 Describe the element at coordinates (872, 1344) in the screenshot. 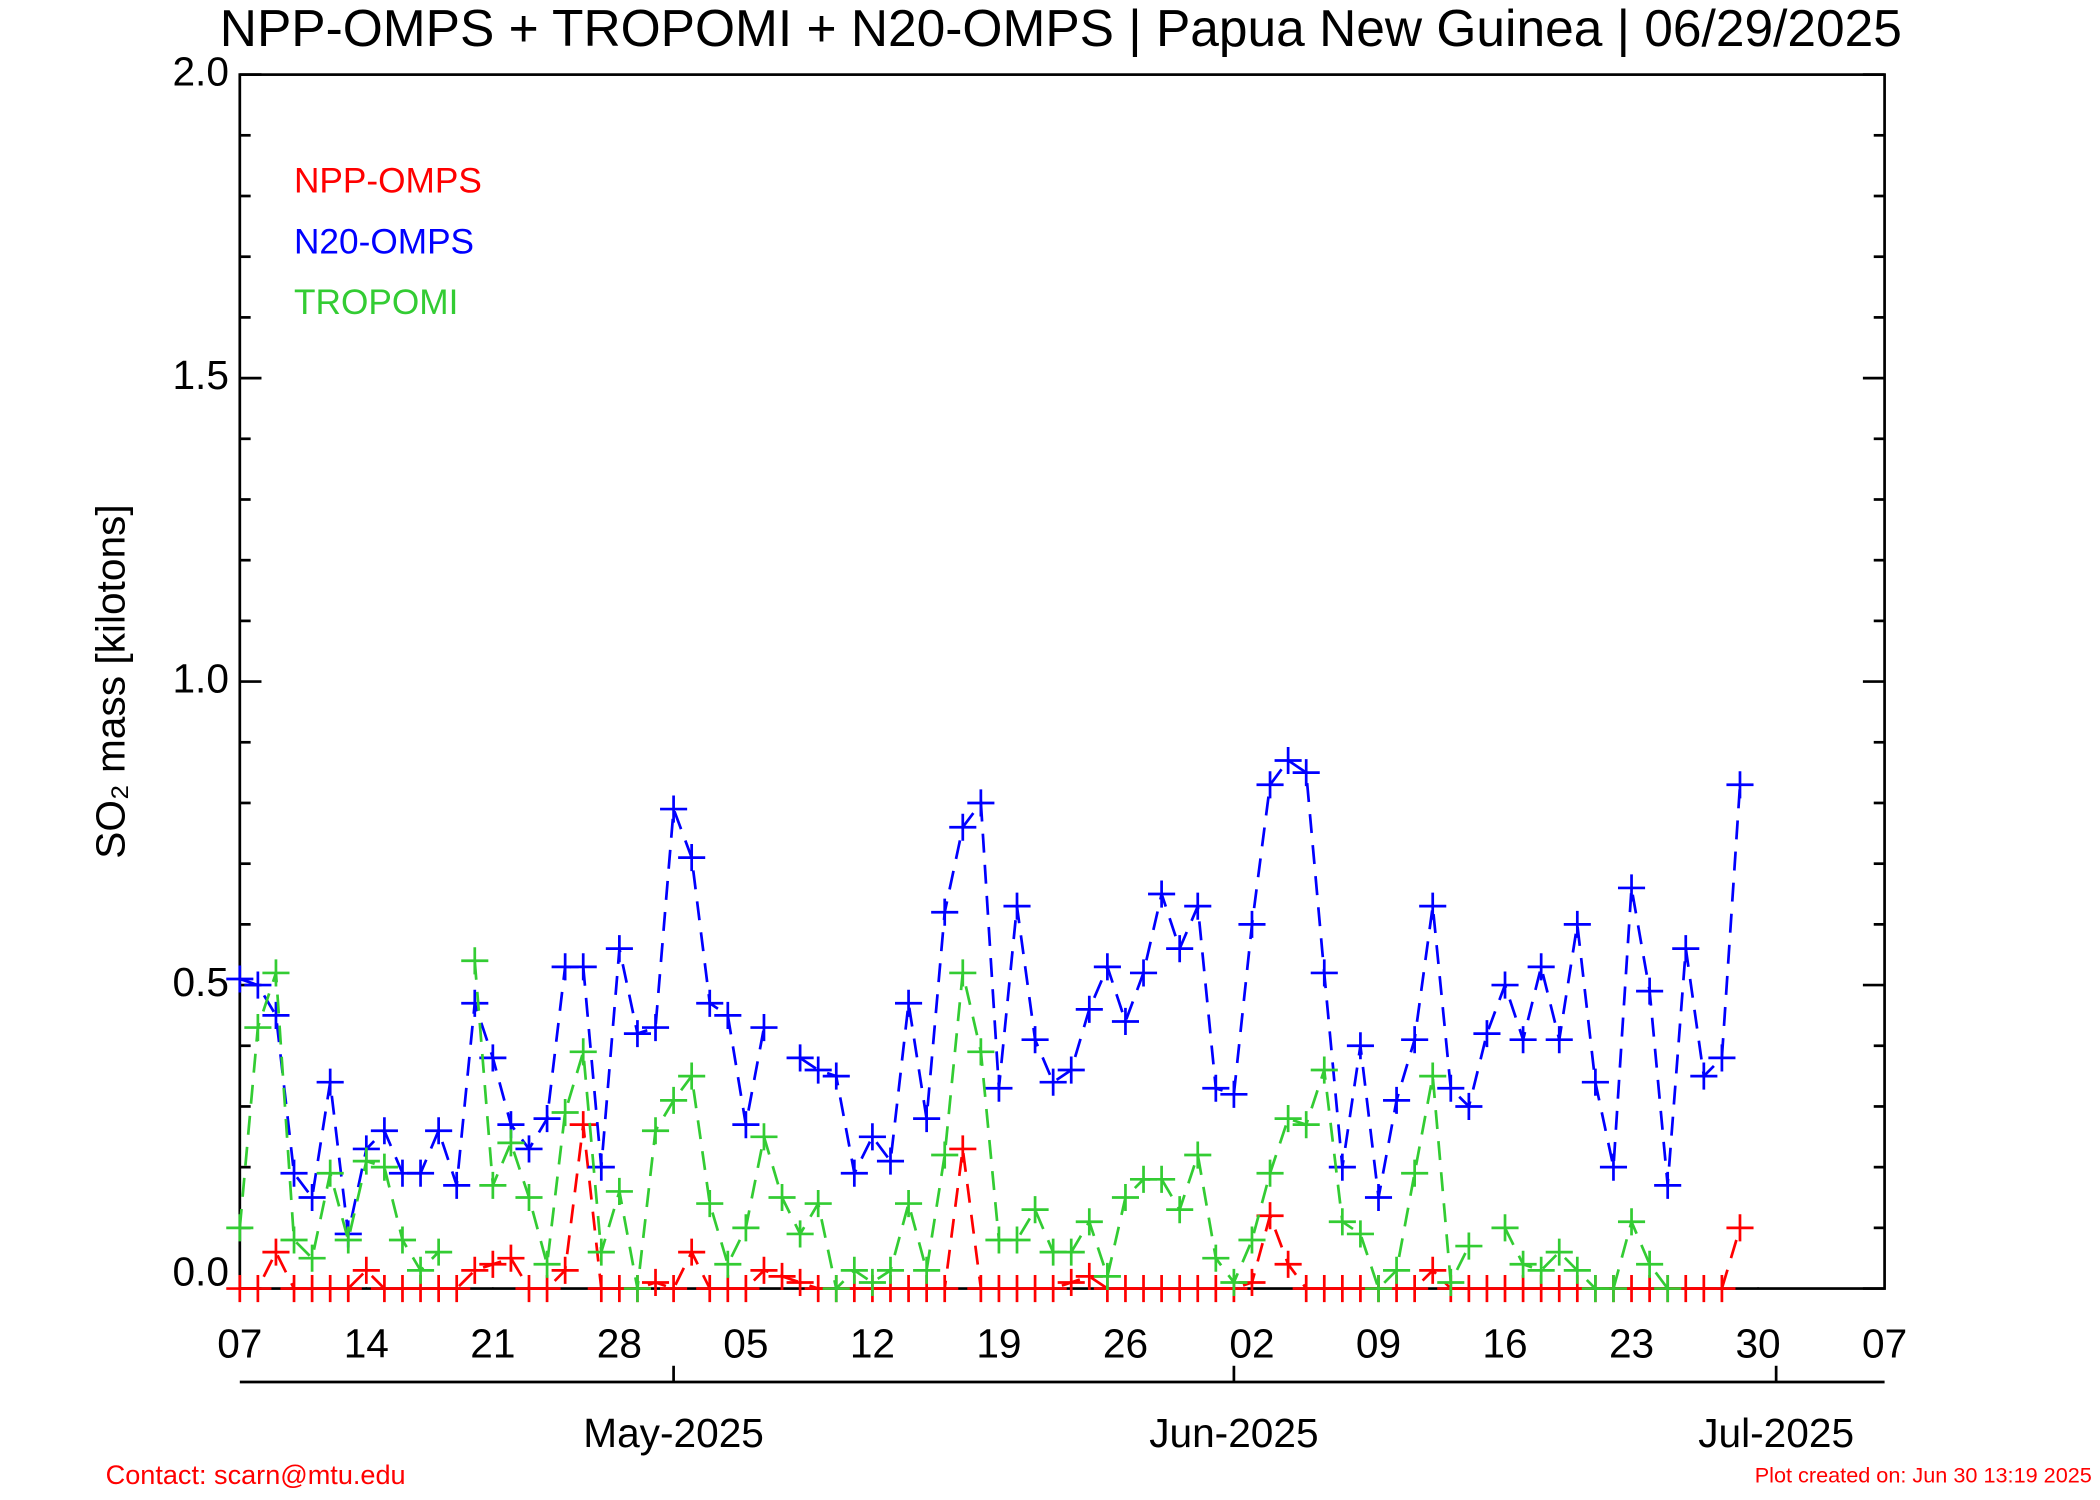

I see `x-tick-label: 12` at that location.